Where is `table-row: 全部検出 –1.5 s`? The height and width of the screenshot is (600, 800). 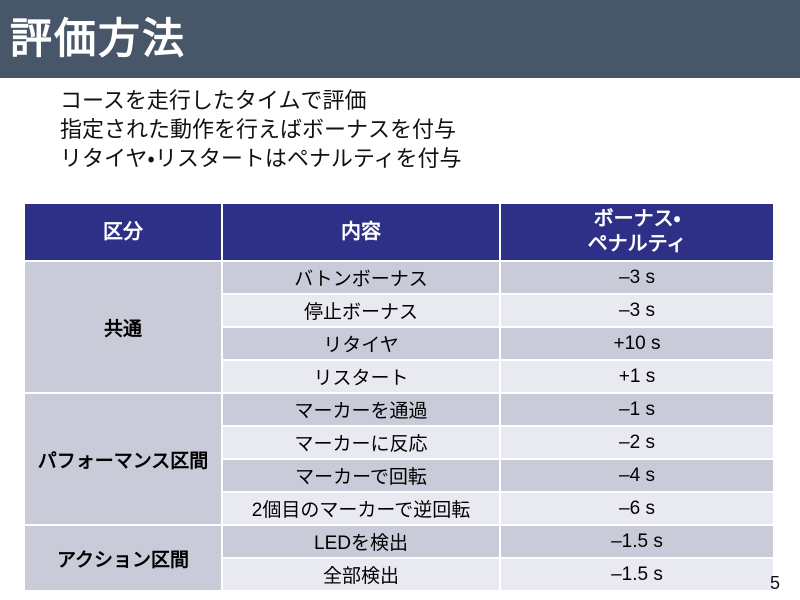
table-row: 全部検出 –1.5 s is located at coordinates (399, 574).